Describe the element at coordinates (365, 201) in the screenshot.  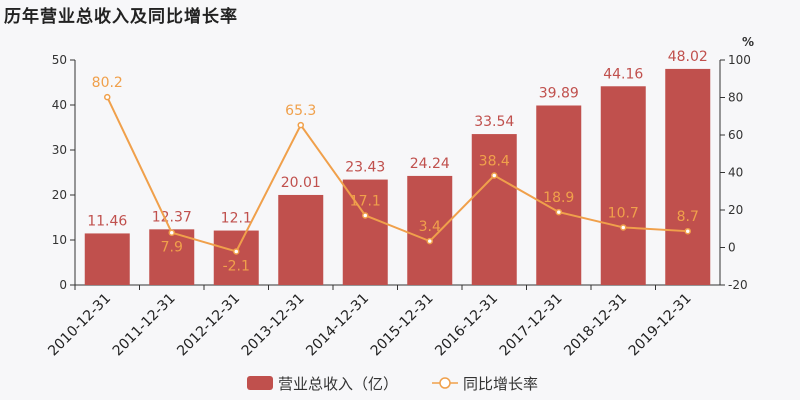
I see `growth-label: 17.1` at that location.